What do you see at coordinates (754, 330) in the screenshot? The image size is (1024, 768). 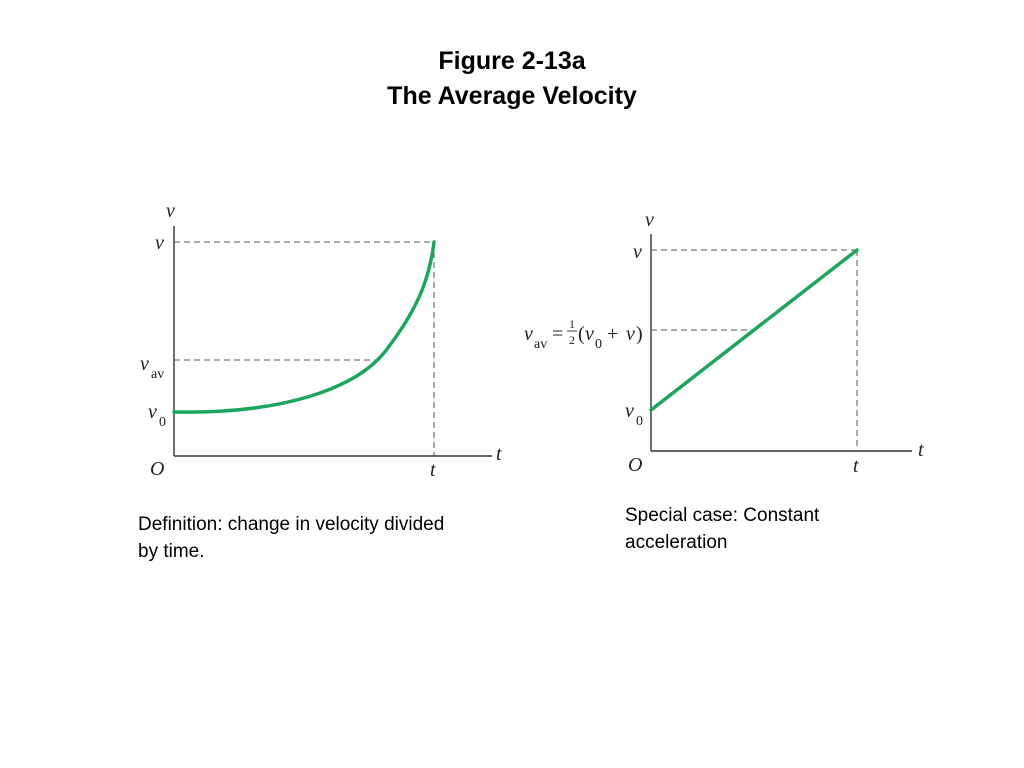 I see `right-velocity-line` at bounding box center [754, 330].